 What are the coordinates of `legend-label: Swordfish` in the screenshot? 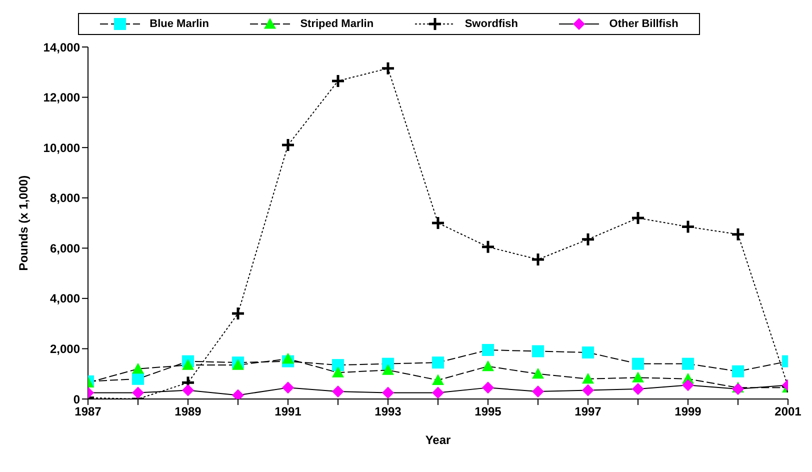 It's located at (491, 24).